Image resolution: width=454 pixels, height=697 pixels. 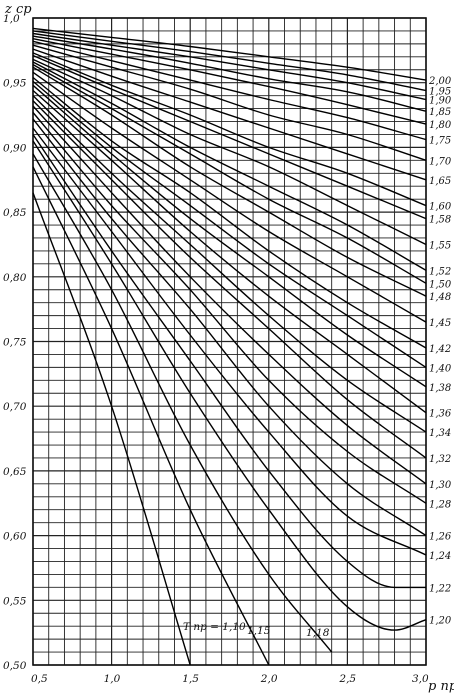 What do you see at coordinates (440, 433) in the screenshot?
I see `curve-label: 1,34` at bounding box center [440, 433].